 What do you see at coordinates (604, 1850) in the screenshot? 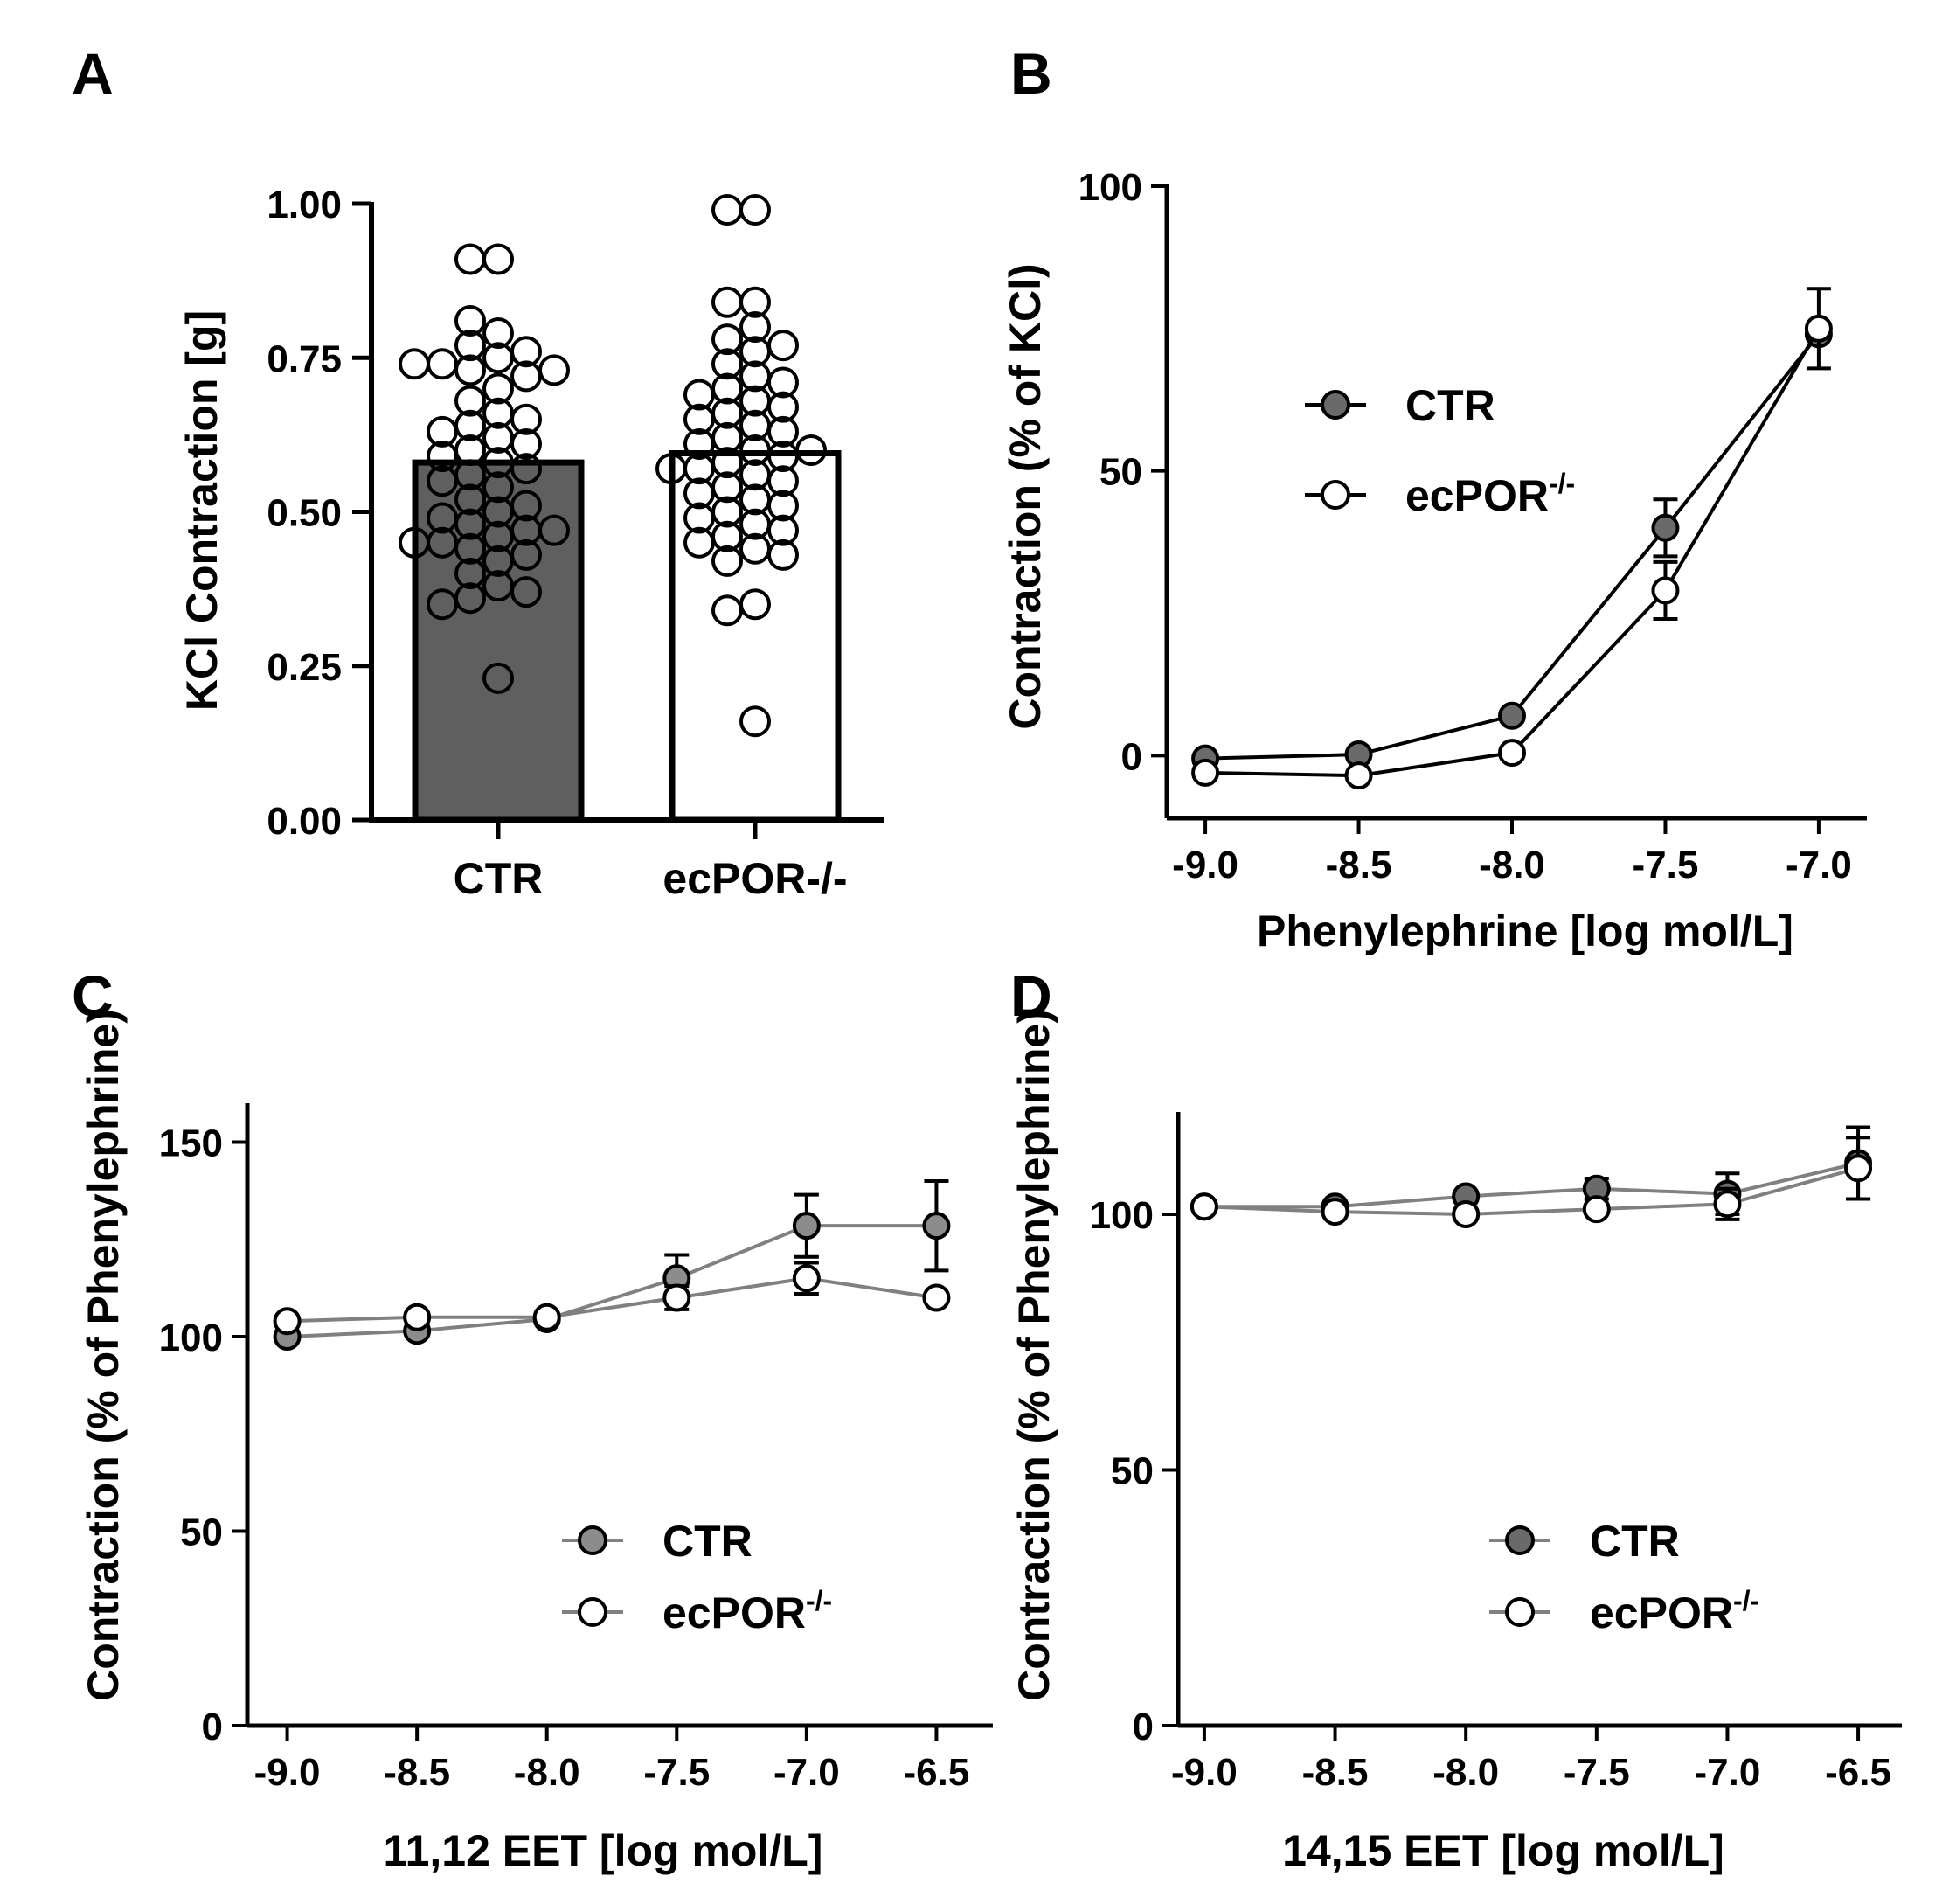
I see `x-axis-label-c: 11,12 EET [log mol/L]` at bounding box center [604, 1850].